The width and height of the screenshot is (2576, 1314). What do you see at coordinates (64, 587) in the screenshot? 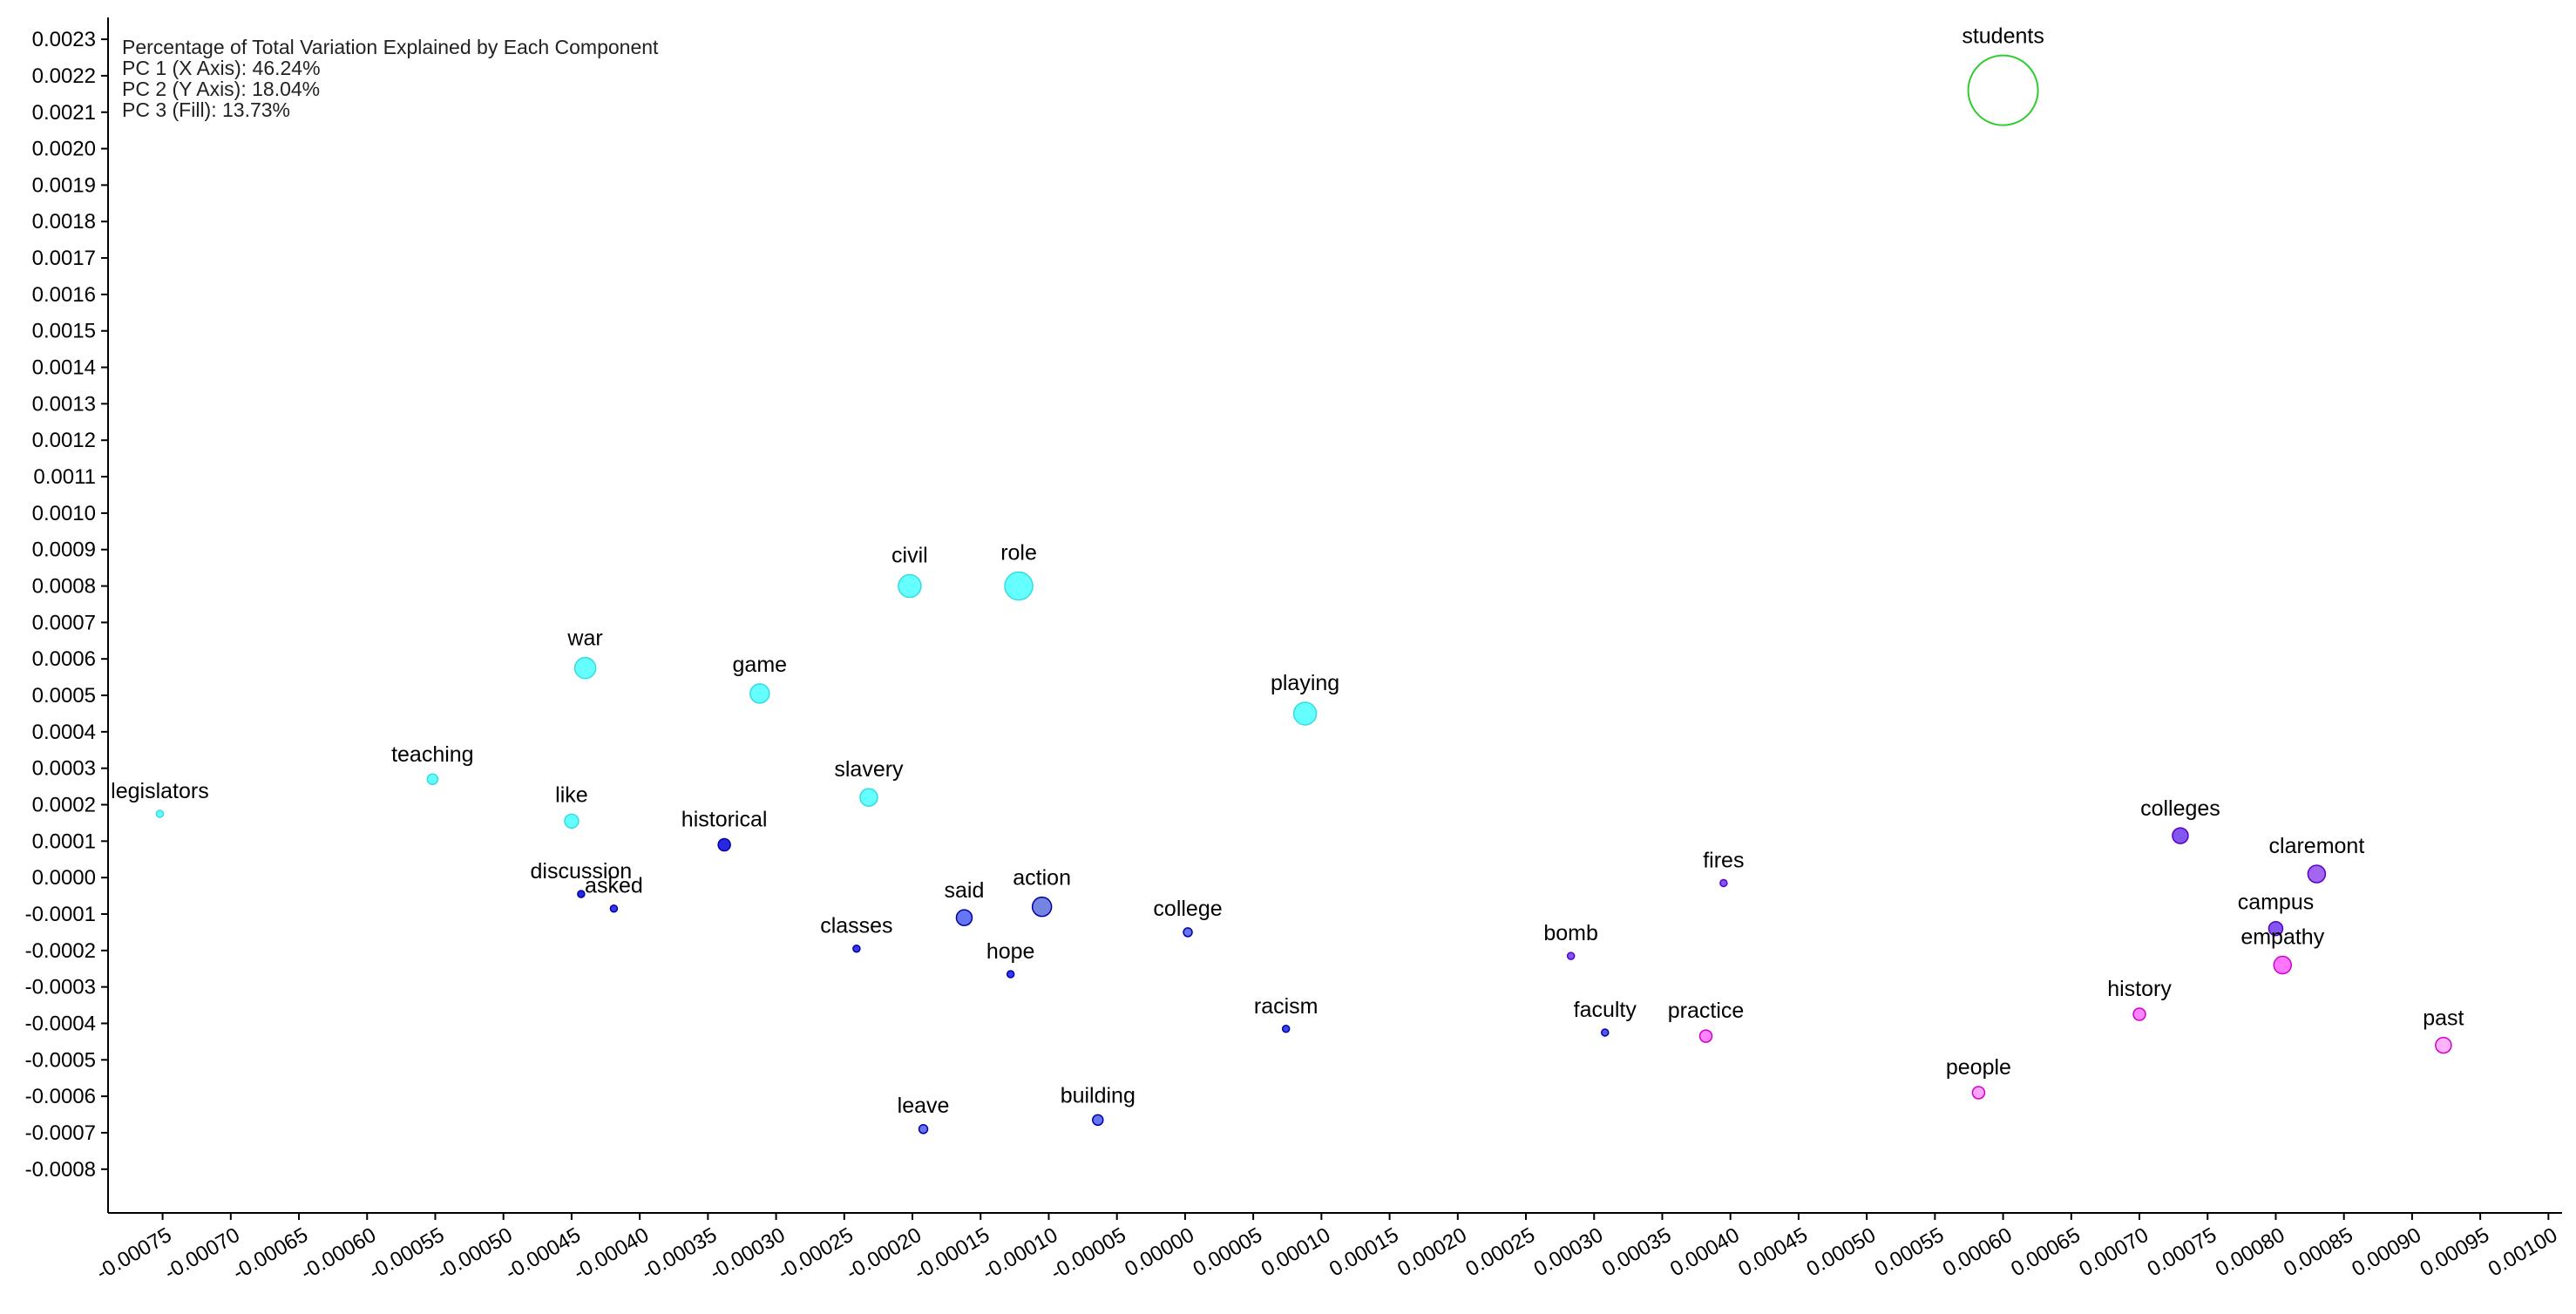
I see `y-tick-label: 0.0008` at bounding box center [64, 587].